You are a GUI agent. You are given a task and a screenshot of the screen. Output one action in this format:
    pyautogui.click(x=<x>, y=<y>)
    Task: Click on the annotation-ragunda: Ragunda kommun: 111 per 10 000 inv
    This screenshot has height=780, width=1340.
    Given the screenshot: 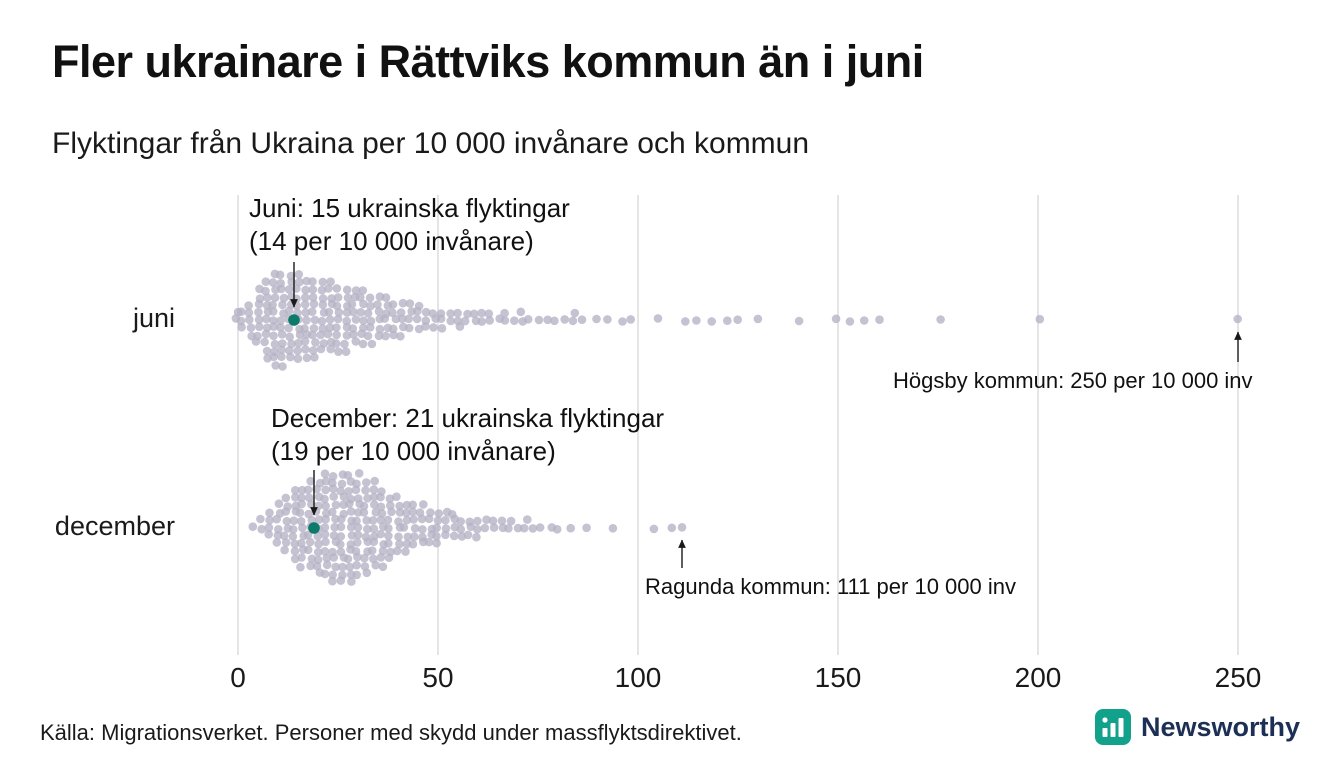 What is the action you would take?
    pyautogui.click(x=830, y=586)
    